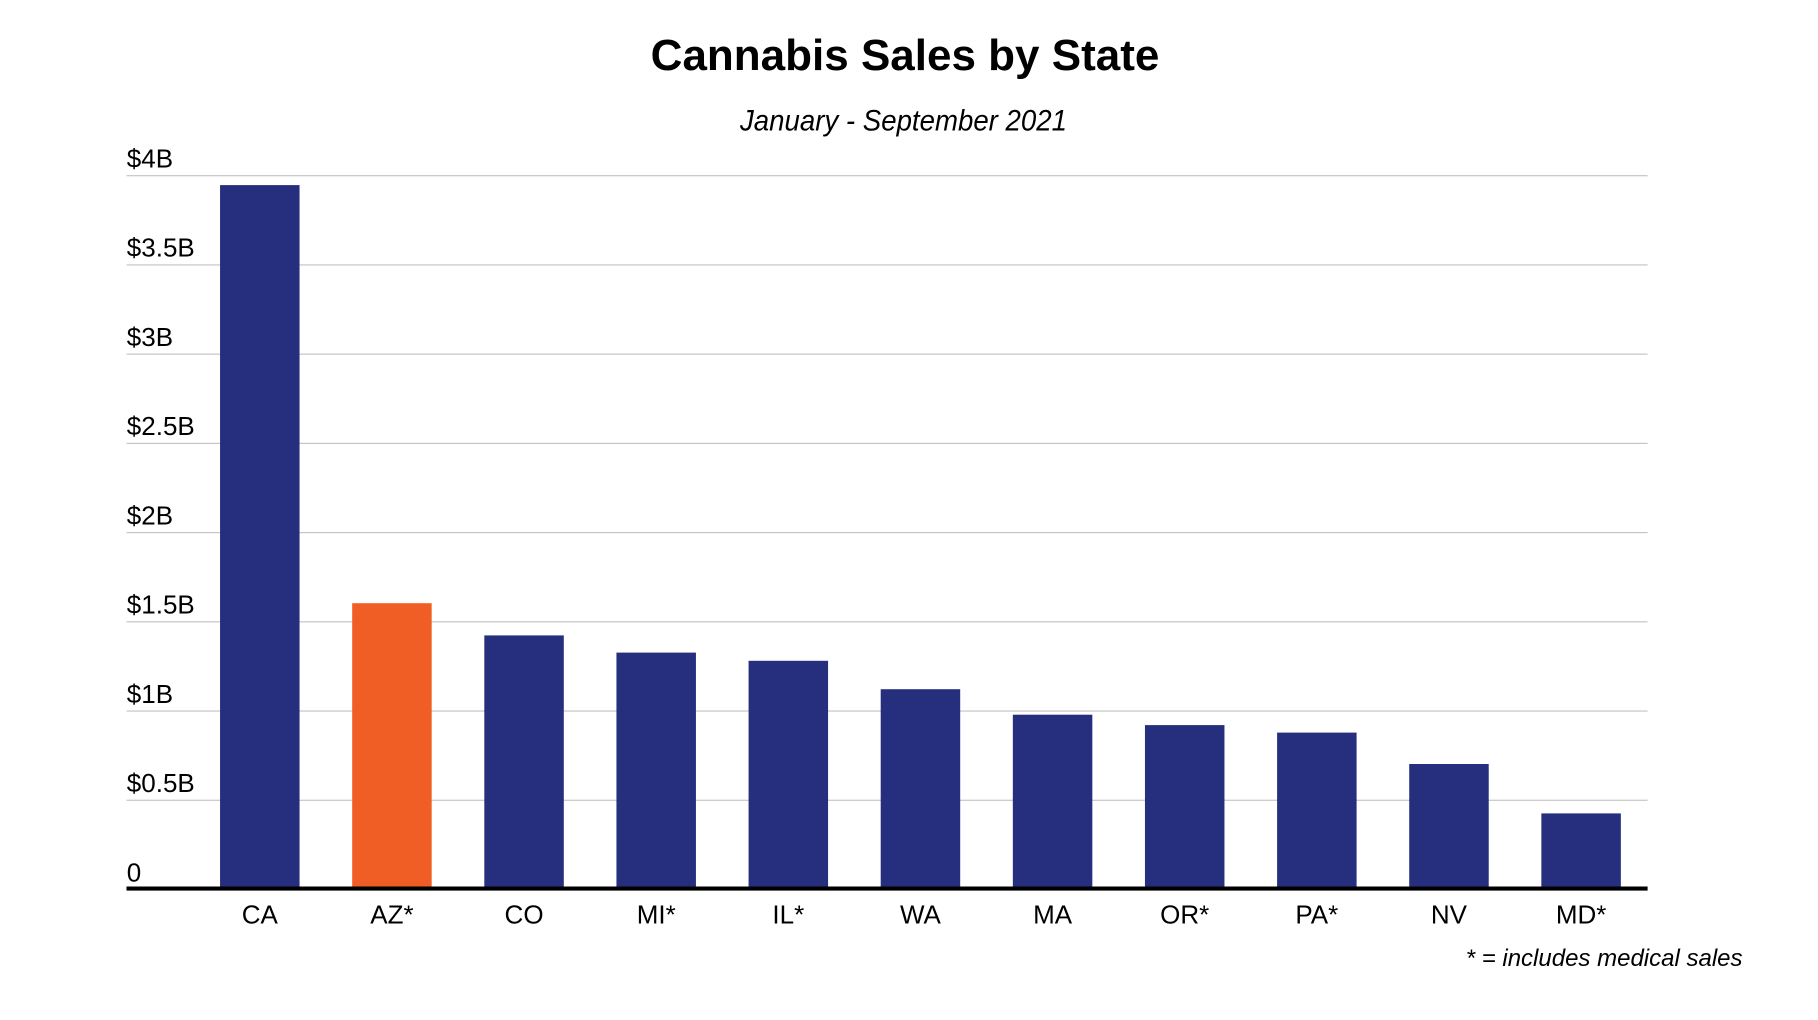  Describe the element at coordinates (1053, 915) in the screenshot. I see `svg-text: MA` at that location.